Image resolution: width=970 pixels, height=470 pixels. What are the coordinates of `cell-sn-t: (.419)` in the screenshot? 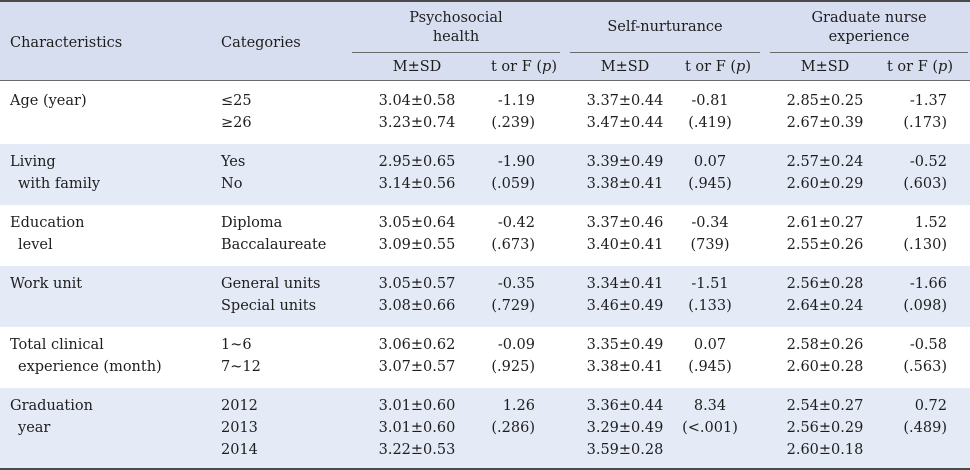 It's located at (710, 123).